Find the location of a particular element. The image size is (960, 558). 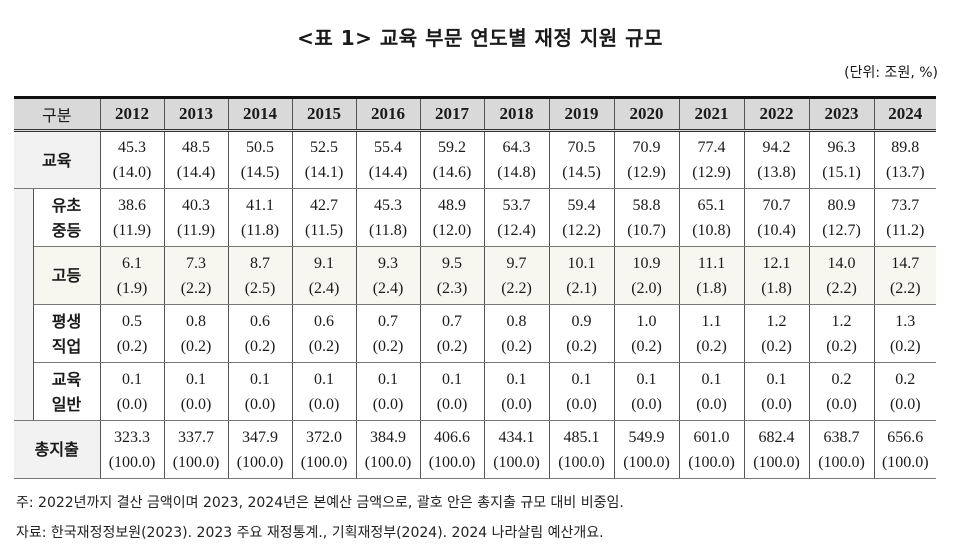

value-cell: 73.7 (11.2) is located at coordinates (905, 217).